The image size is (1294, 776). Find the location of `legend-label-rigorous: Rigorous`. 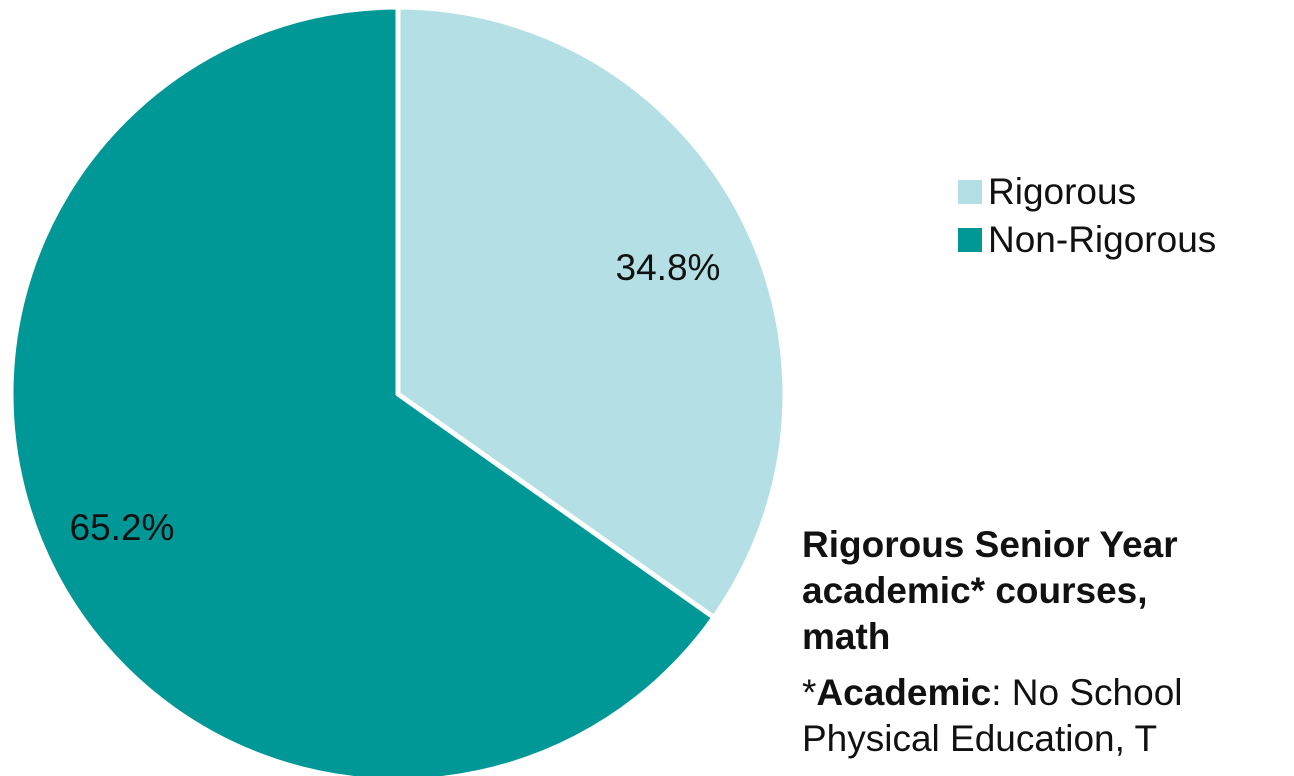

legend-label-rigorous: Rigorous is located at coordinates (1062, 191).